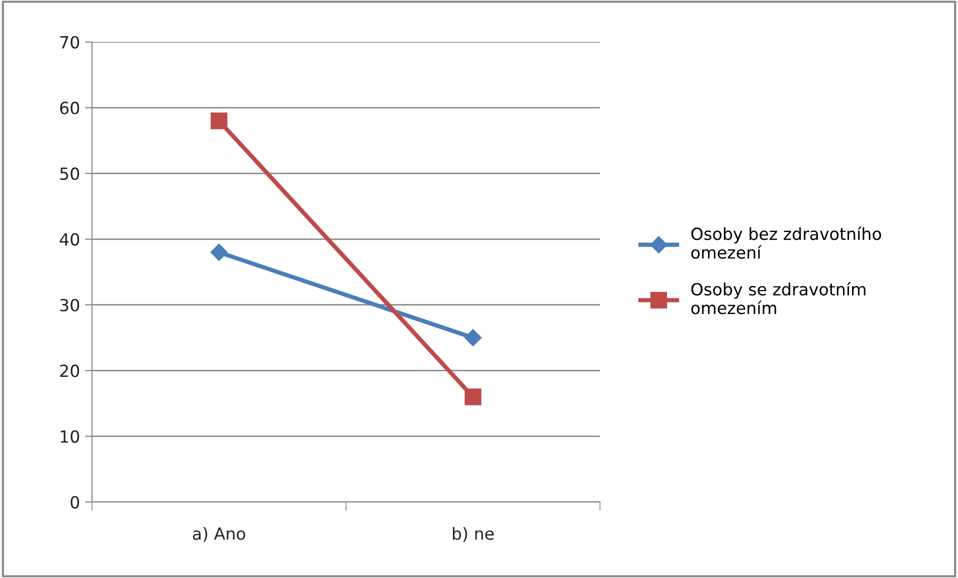 Image resolution: width=958 pixels, height=578 pixels. I want to click on y-tick-label: 70, so click(70, 42).